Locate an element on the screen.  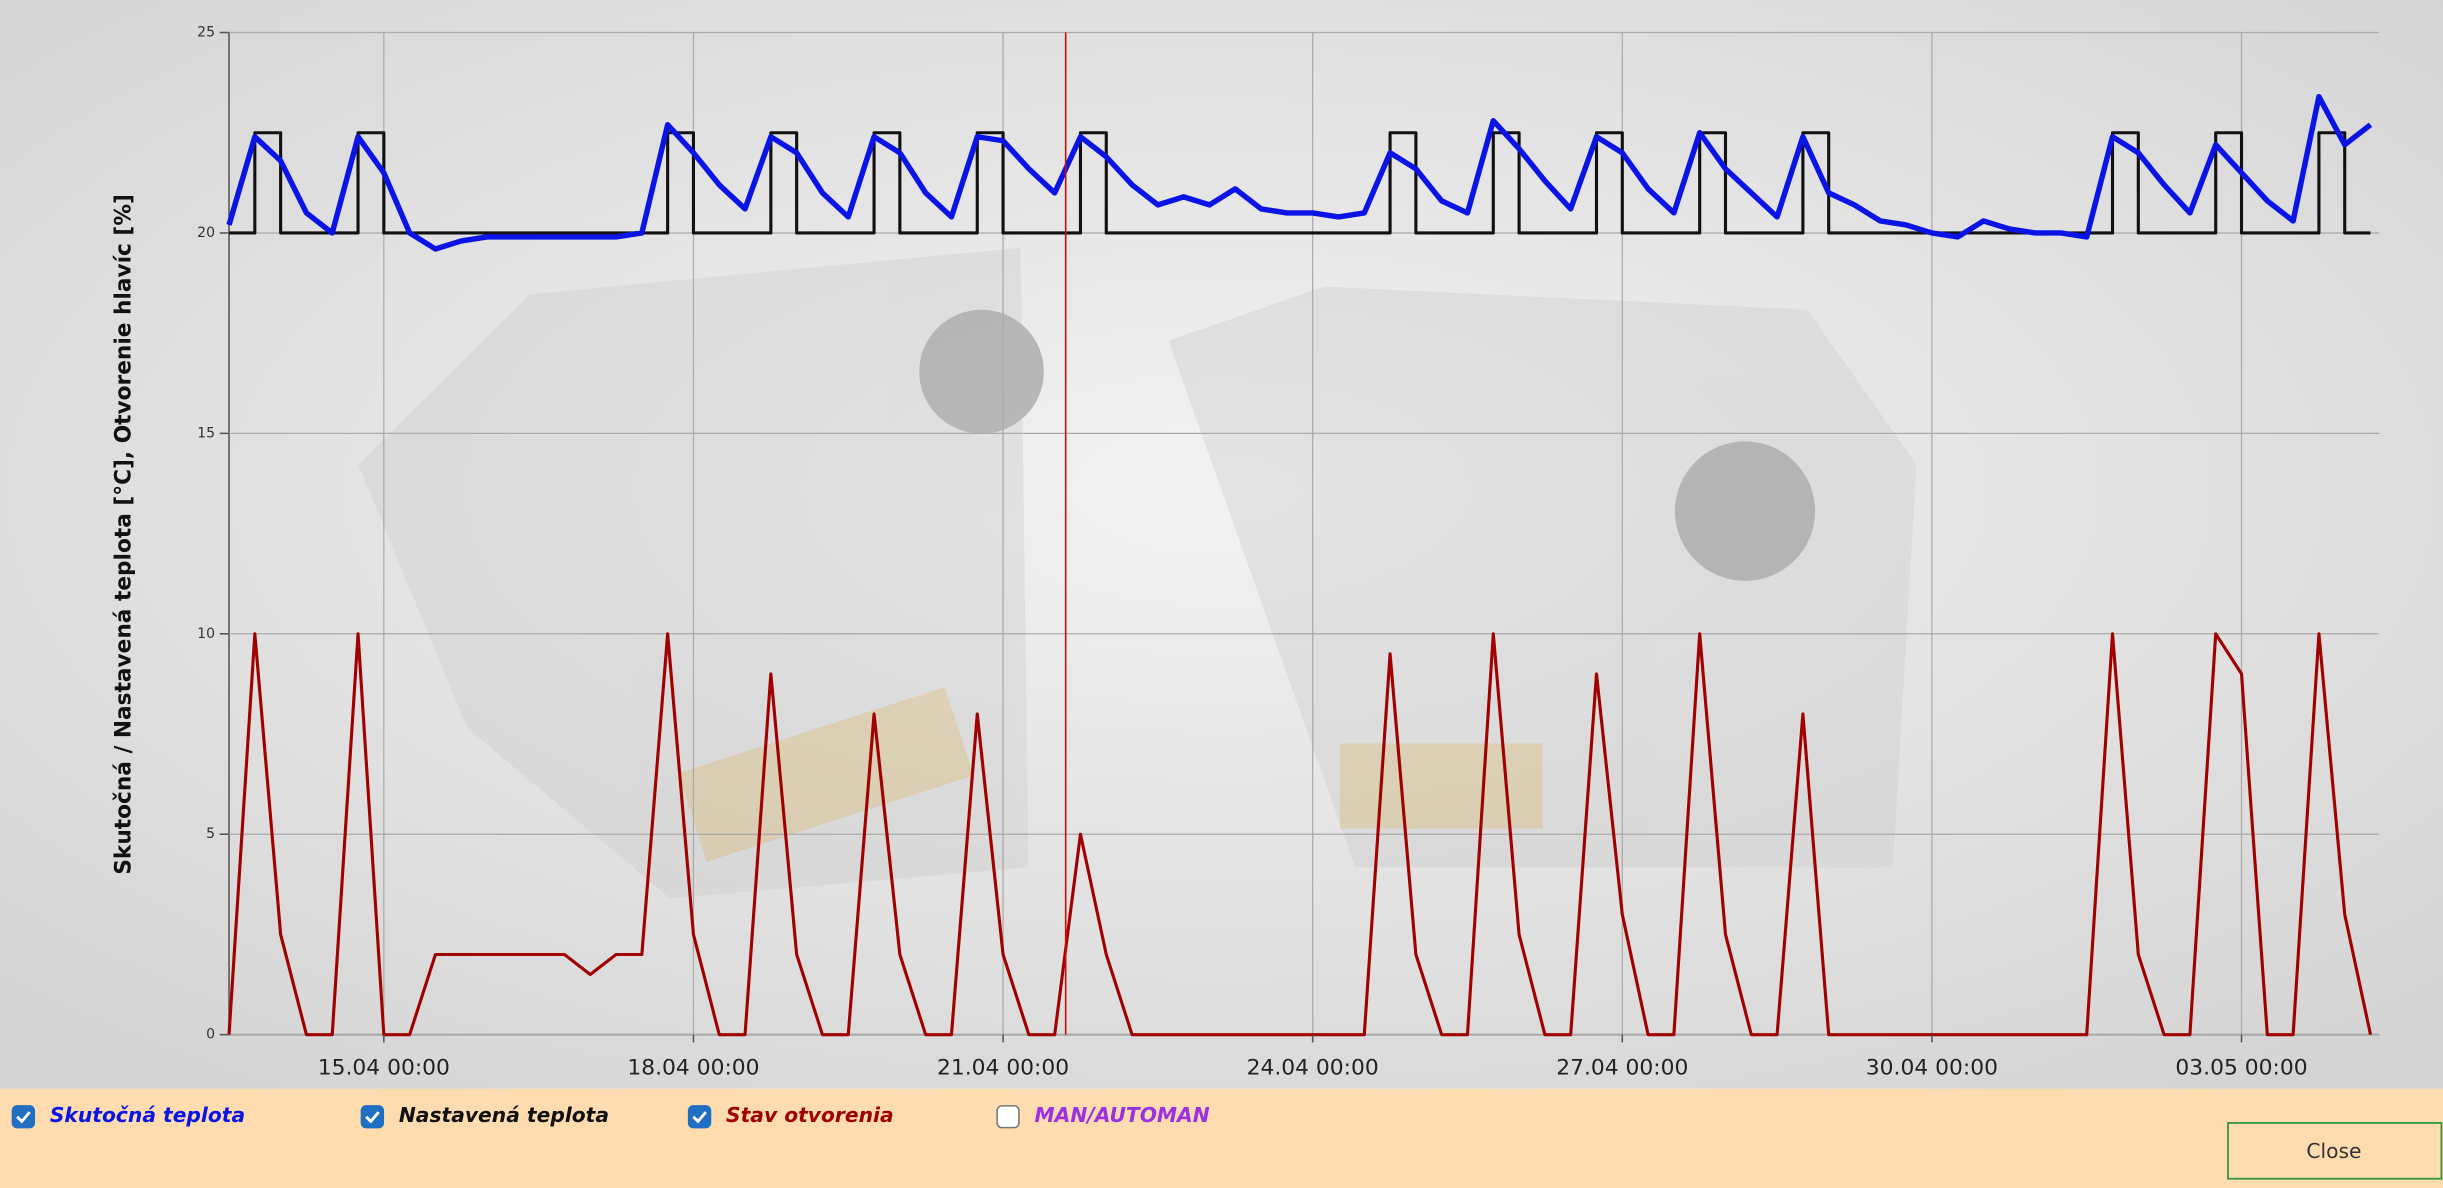
close-button: Close is located at coordinates (2335, 1151).